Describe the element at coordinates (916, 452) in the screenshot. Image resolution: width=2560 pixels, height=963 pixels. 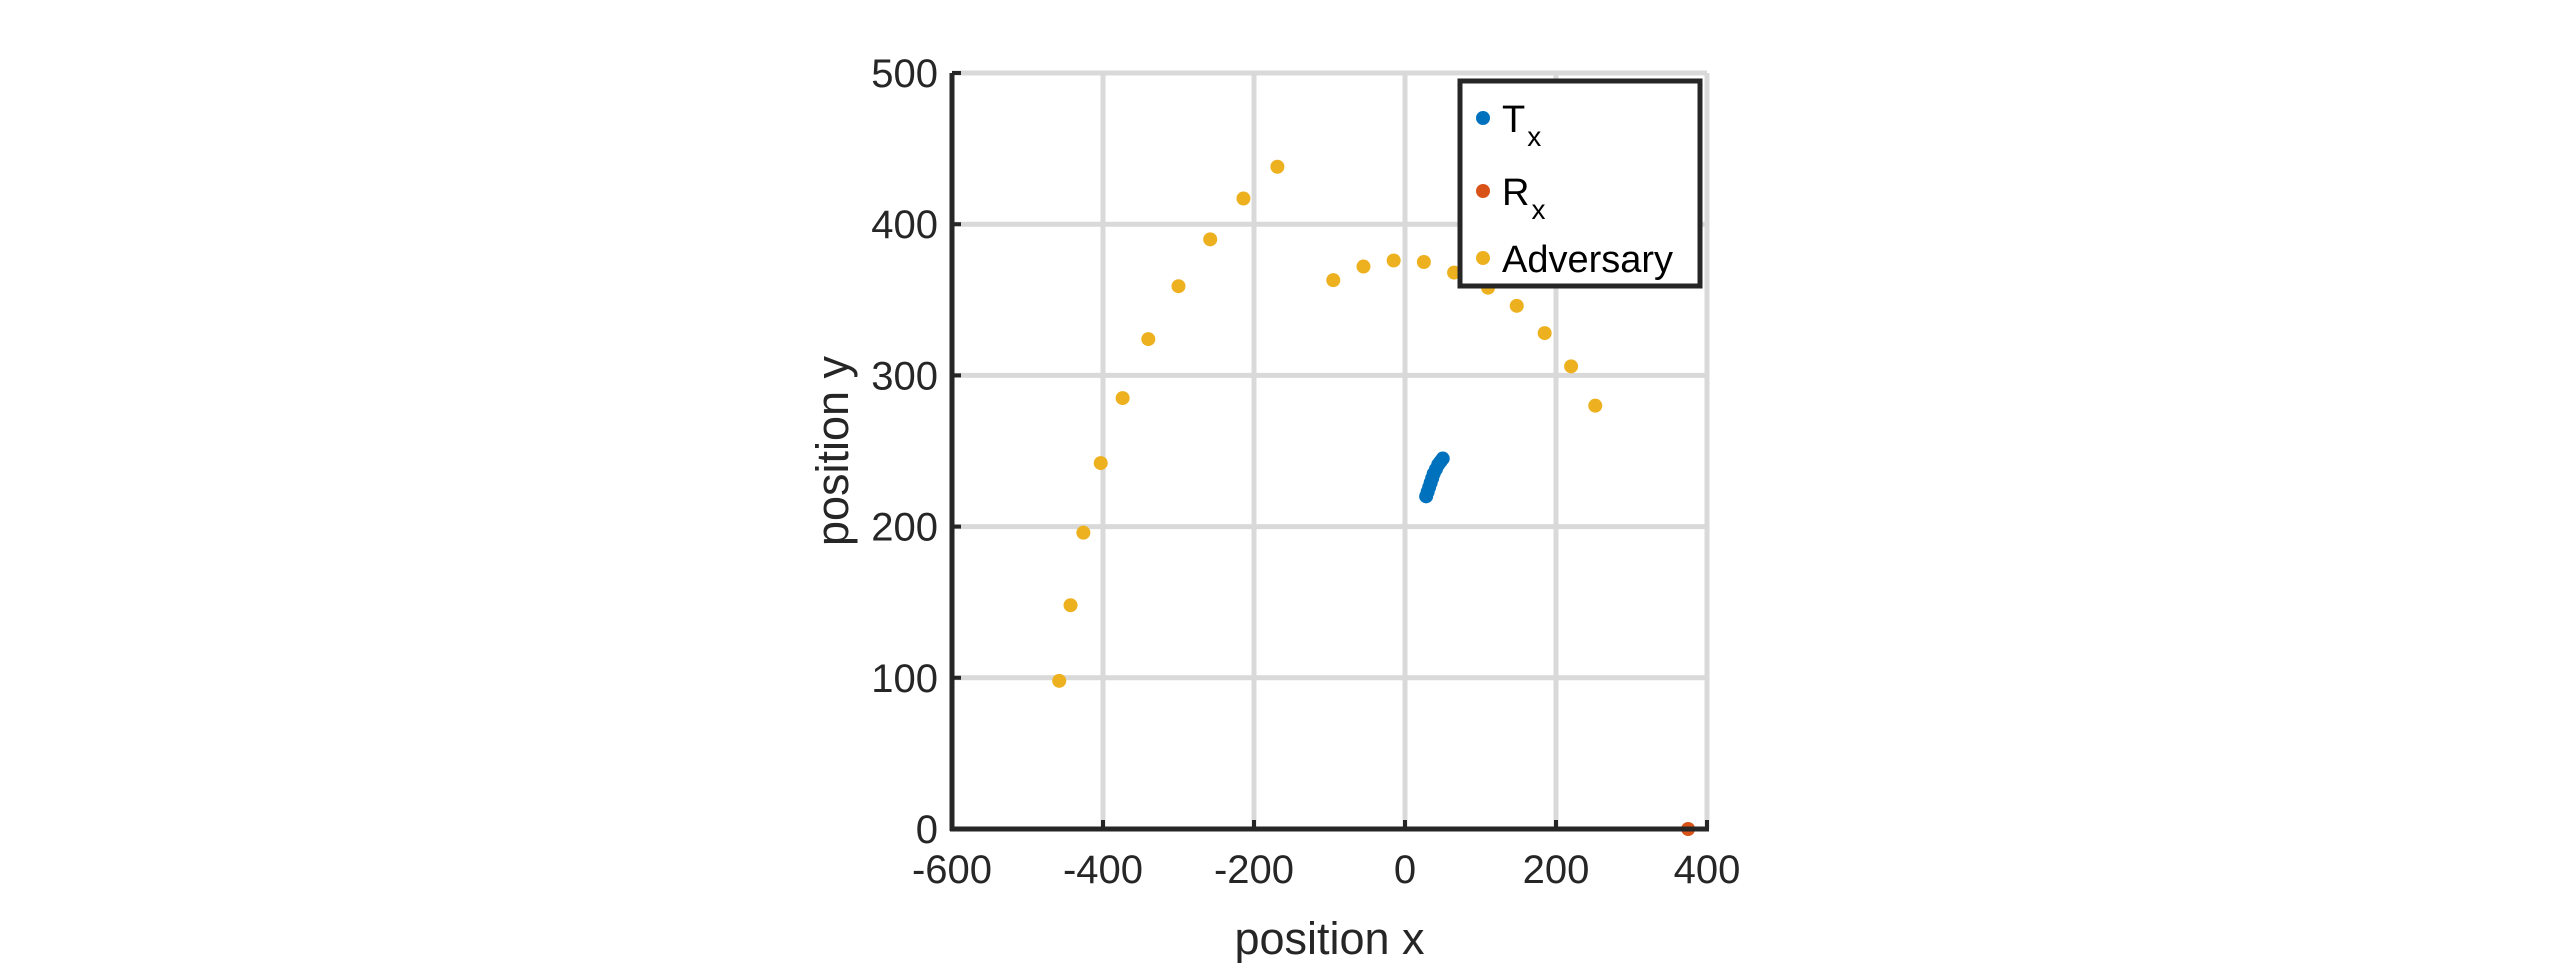
I see `y-axis-ticks: 0 100 200 300 400 500` at that location.